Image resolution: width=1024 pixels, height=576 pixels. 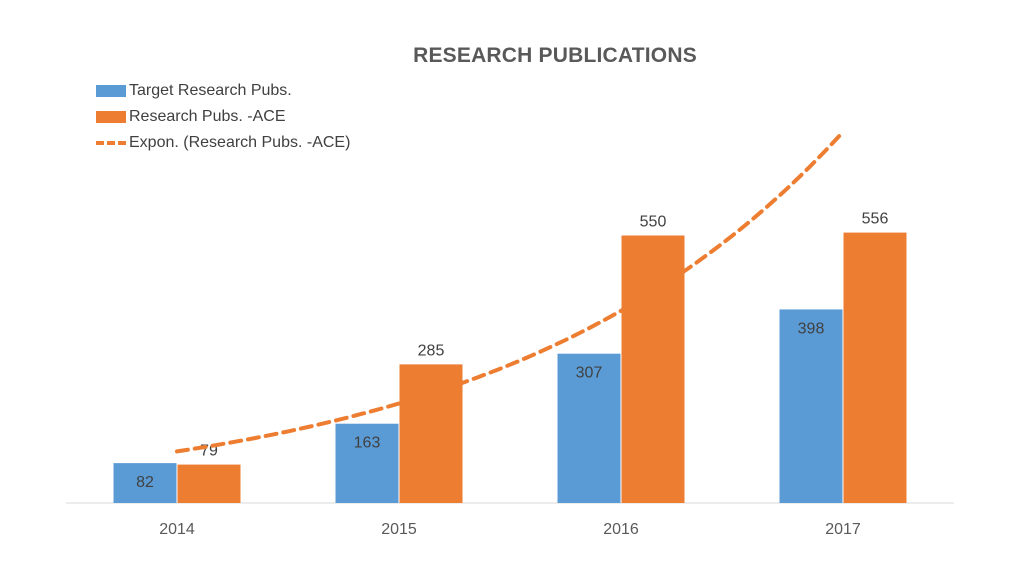 What do you see at coordinates (367, 443) in the screenshot?
I see `data-label-target: 163` at bounding box center [367, 443].